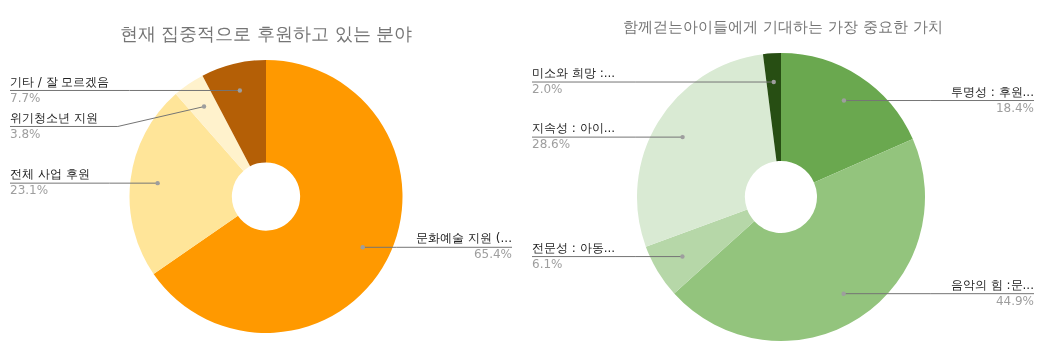 Image resolution: width=1044 pixels, height=357 pixels. I want to click on slice-label: 위기청소년 지원, so click(54, 117).